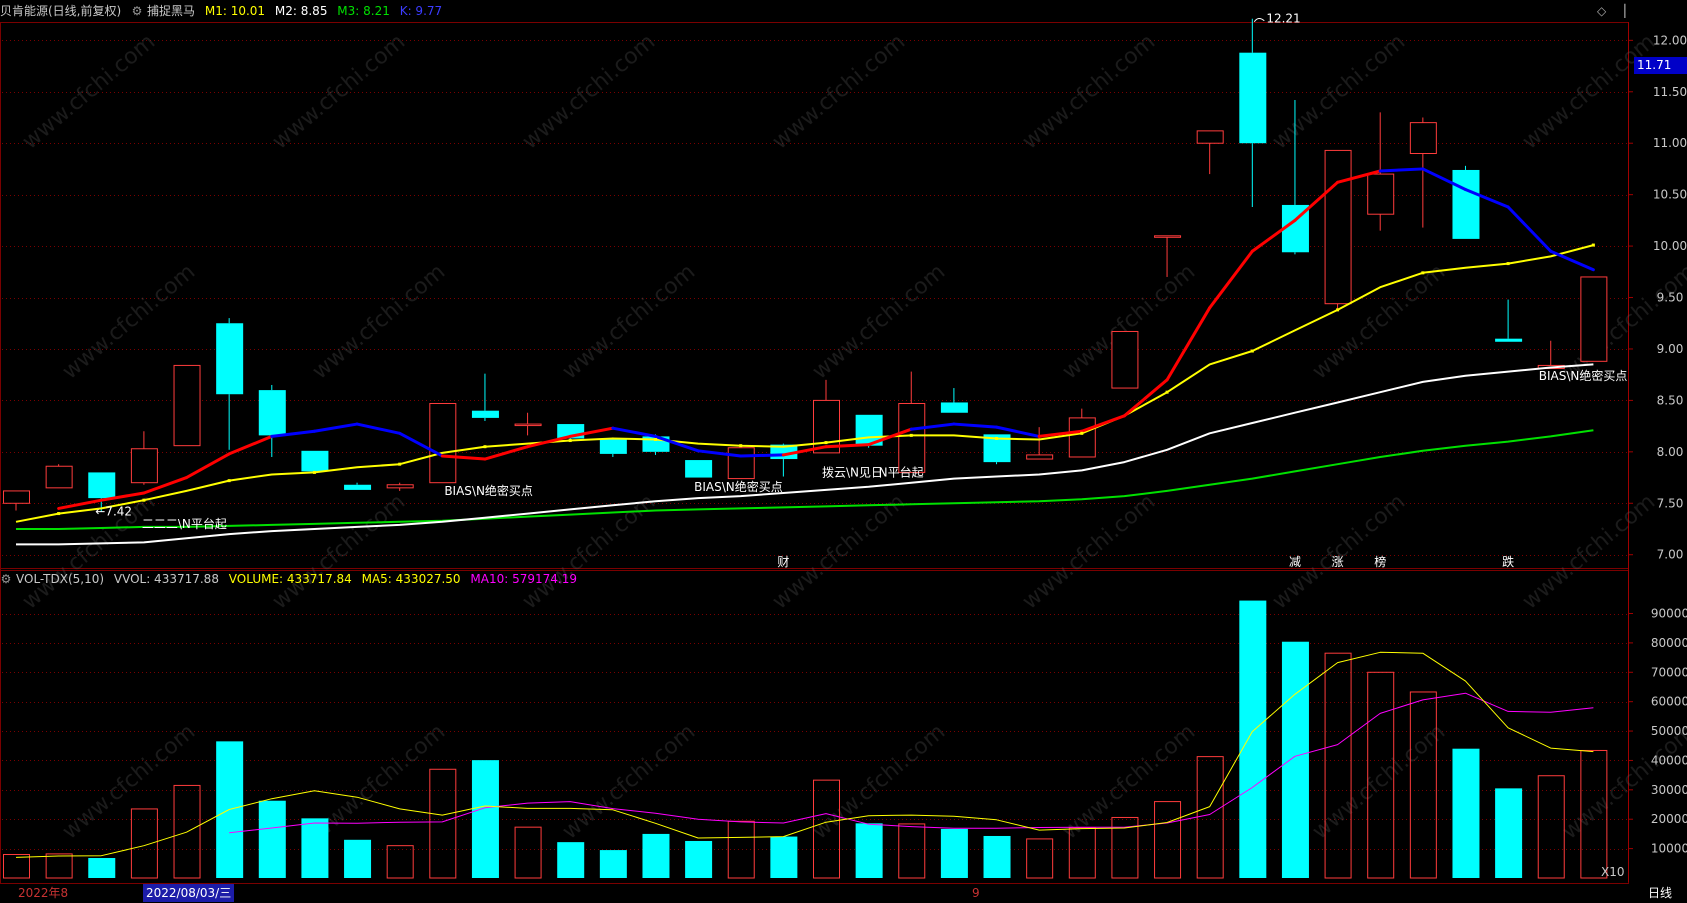 This screenshot has height=903, width=1687. I want to click on price-axis-label: 8.50, so click(1670, 400).